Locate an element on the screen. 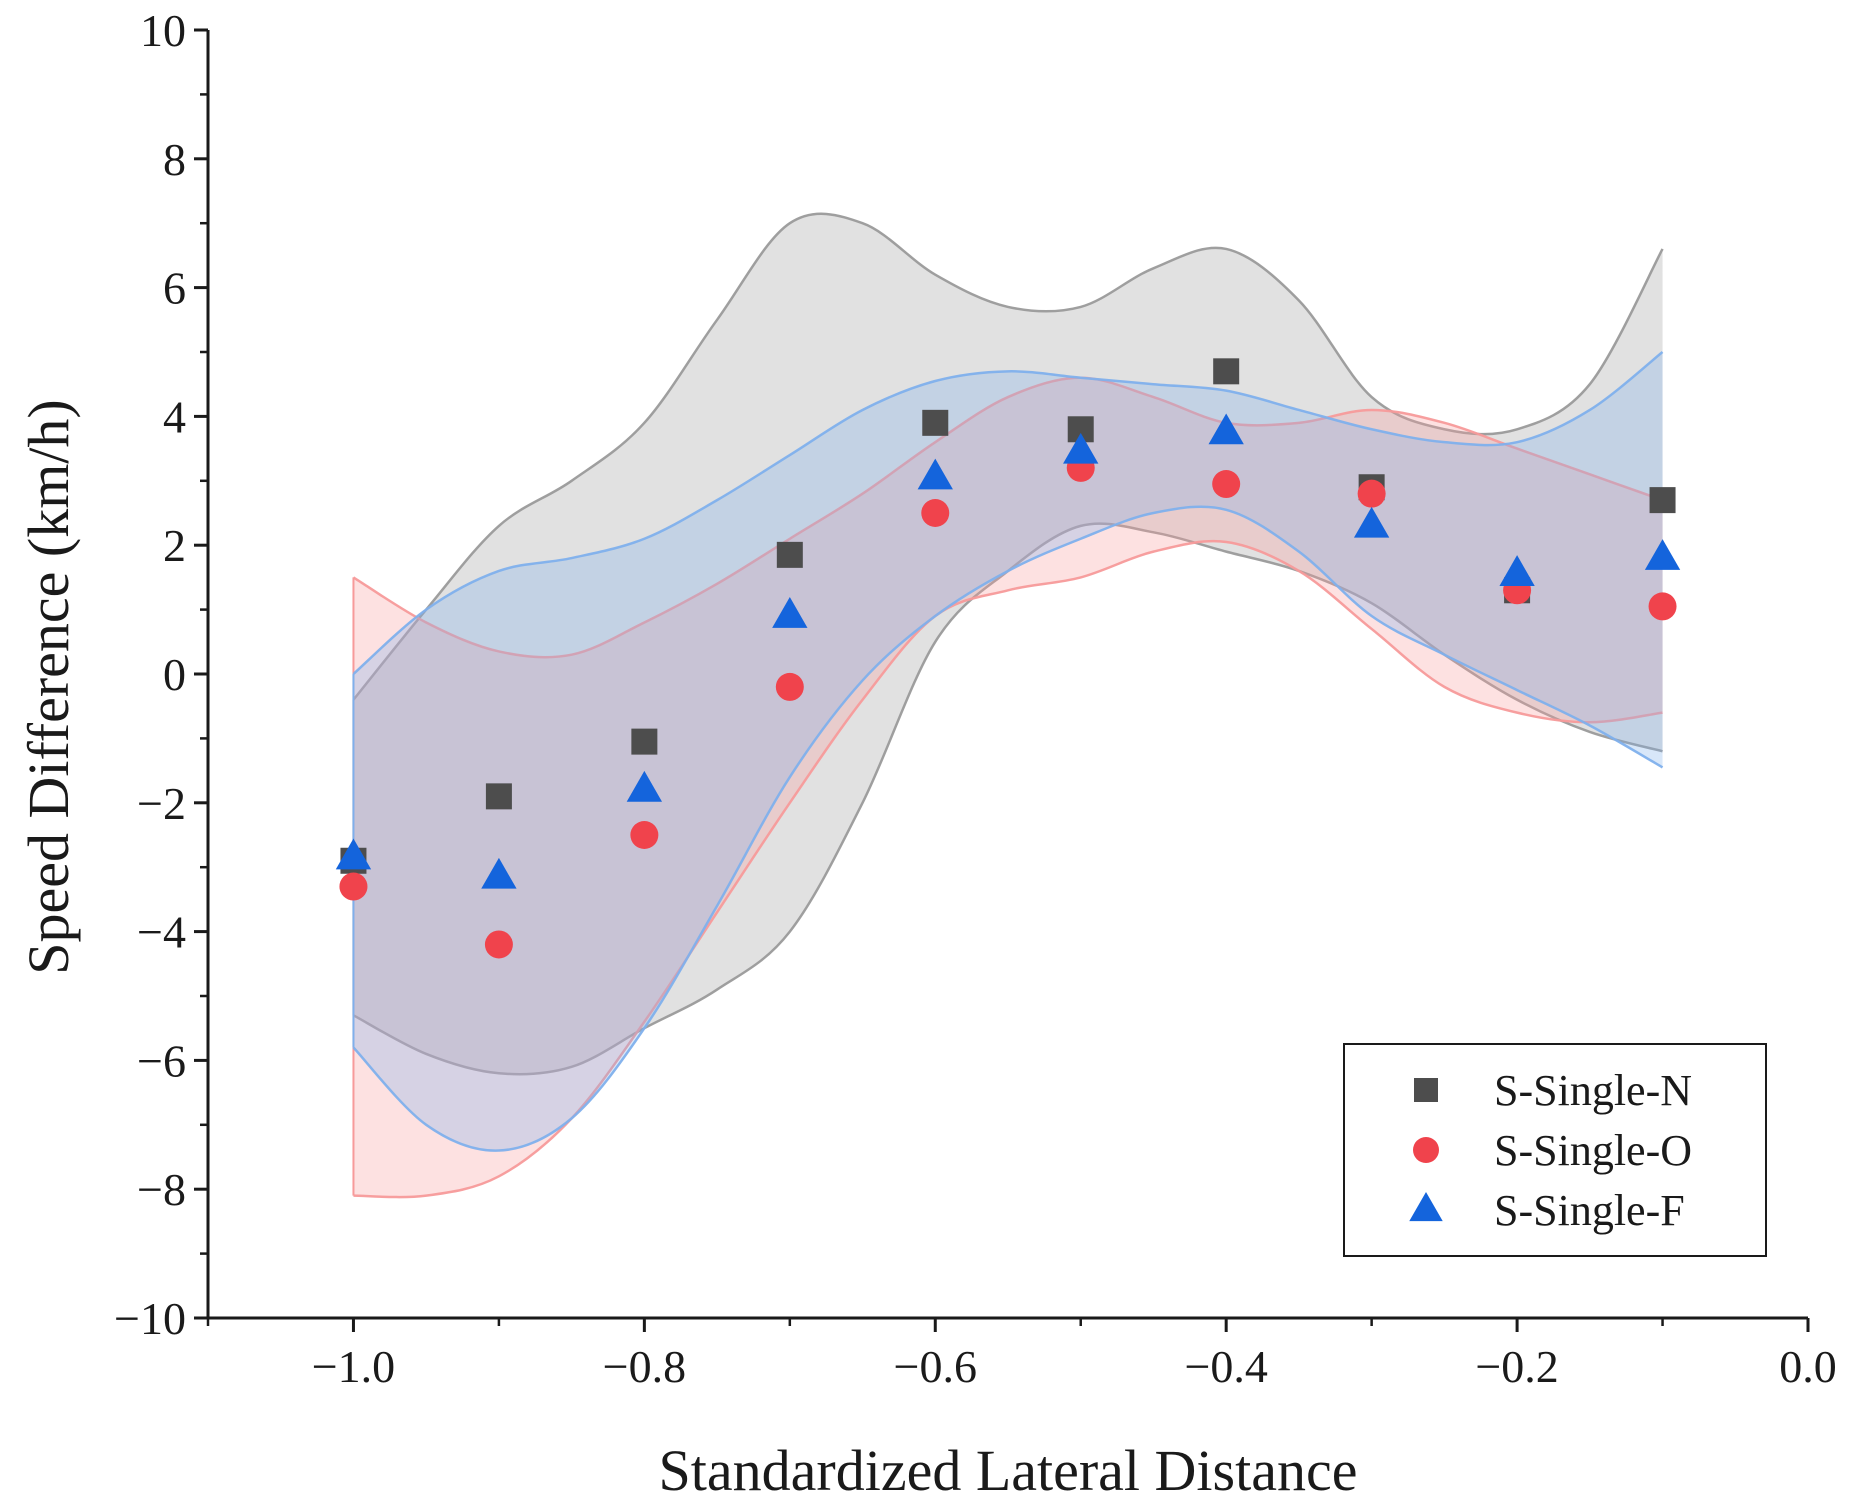  x-tick-label: −1.0 is located at coordinates (353, 1366).